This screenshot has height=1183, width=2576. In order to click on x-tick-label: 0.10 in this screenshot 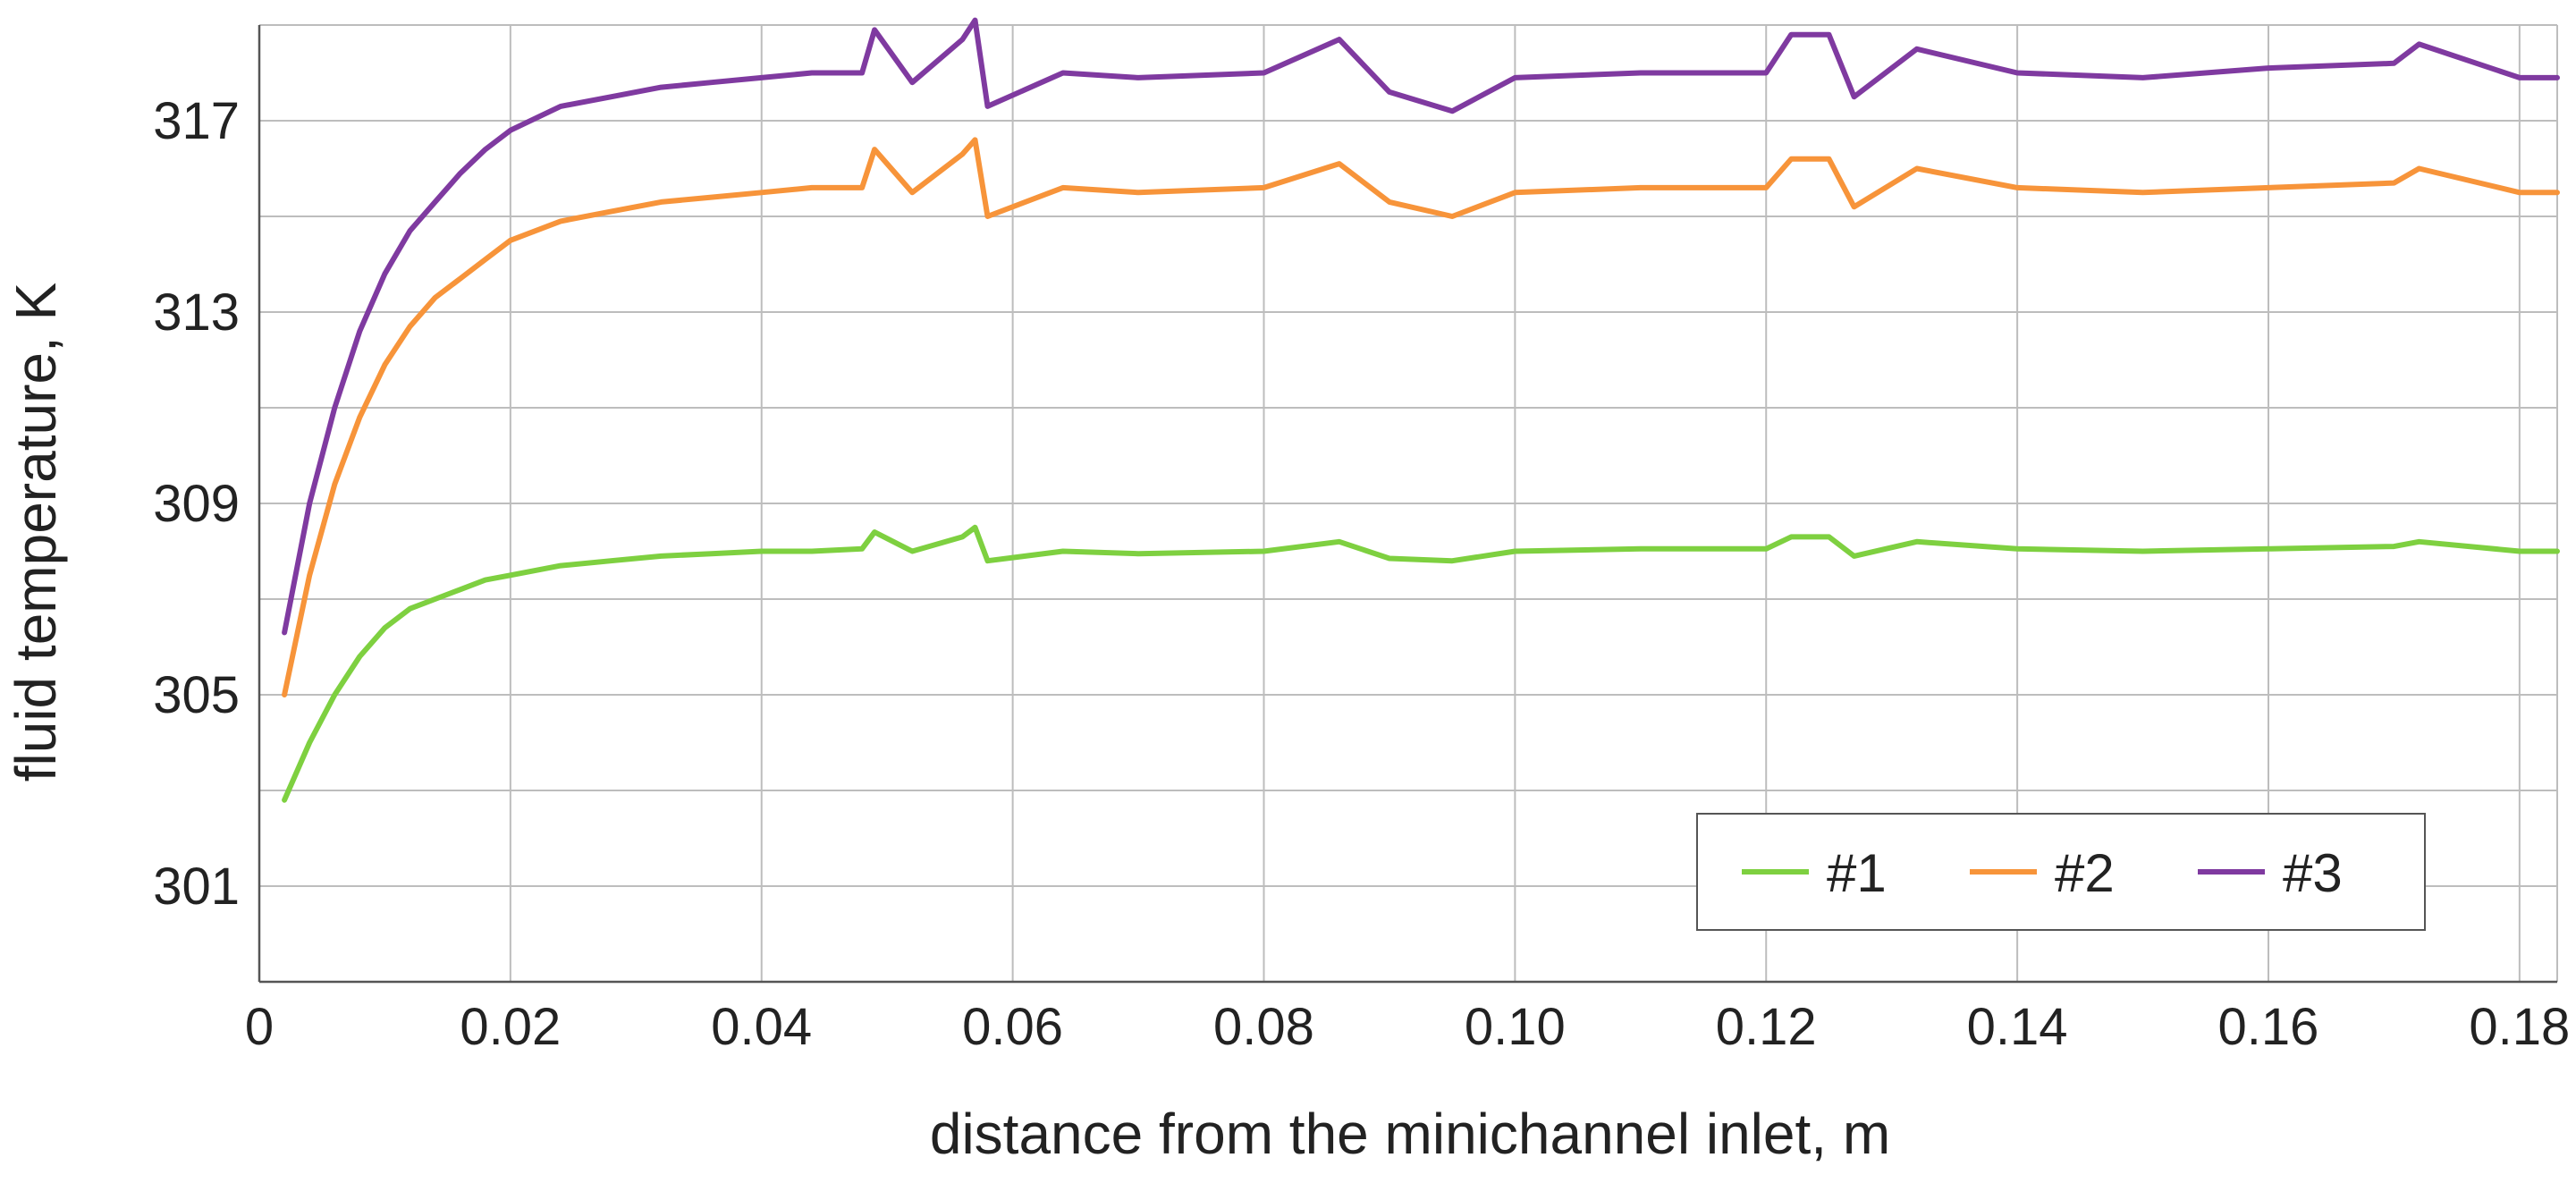, I will do `click(1515, 1027)`.